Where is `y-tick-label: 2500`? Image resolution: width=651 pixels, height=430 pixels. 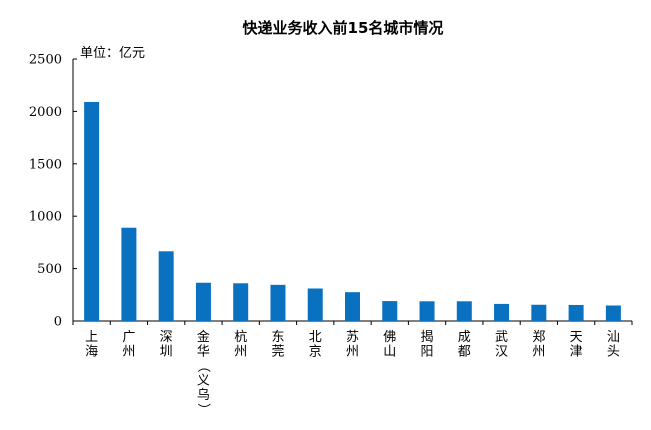 y-tick-label: 2500 is located at coordinates (45, 60).